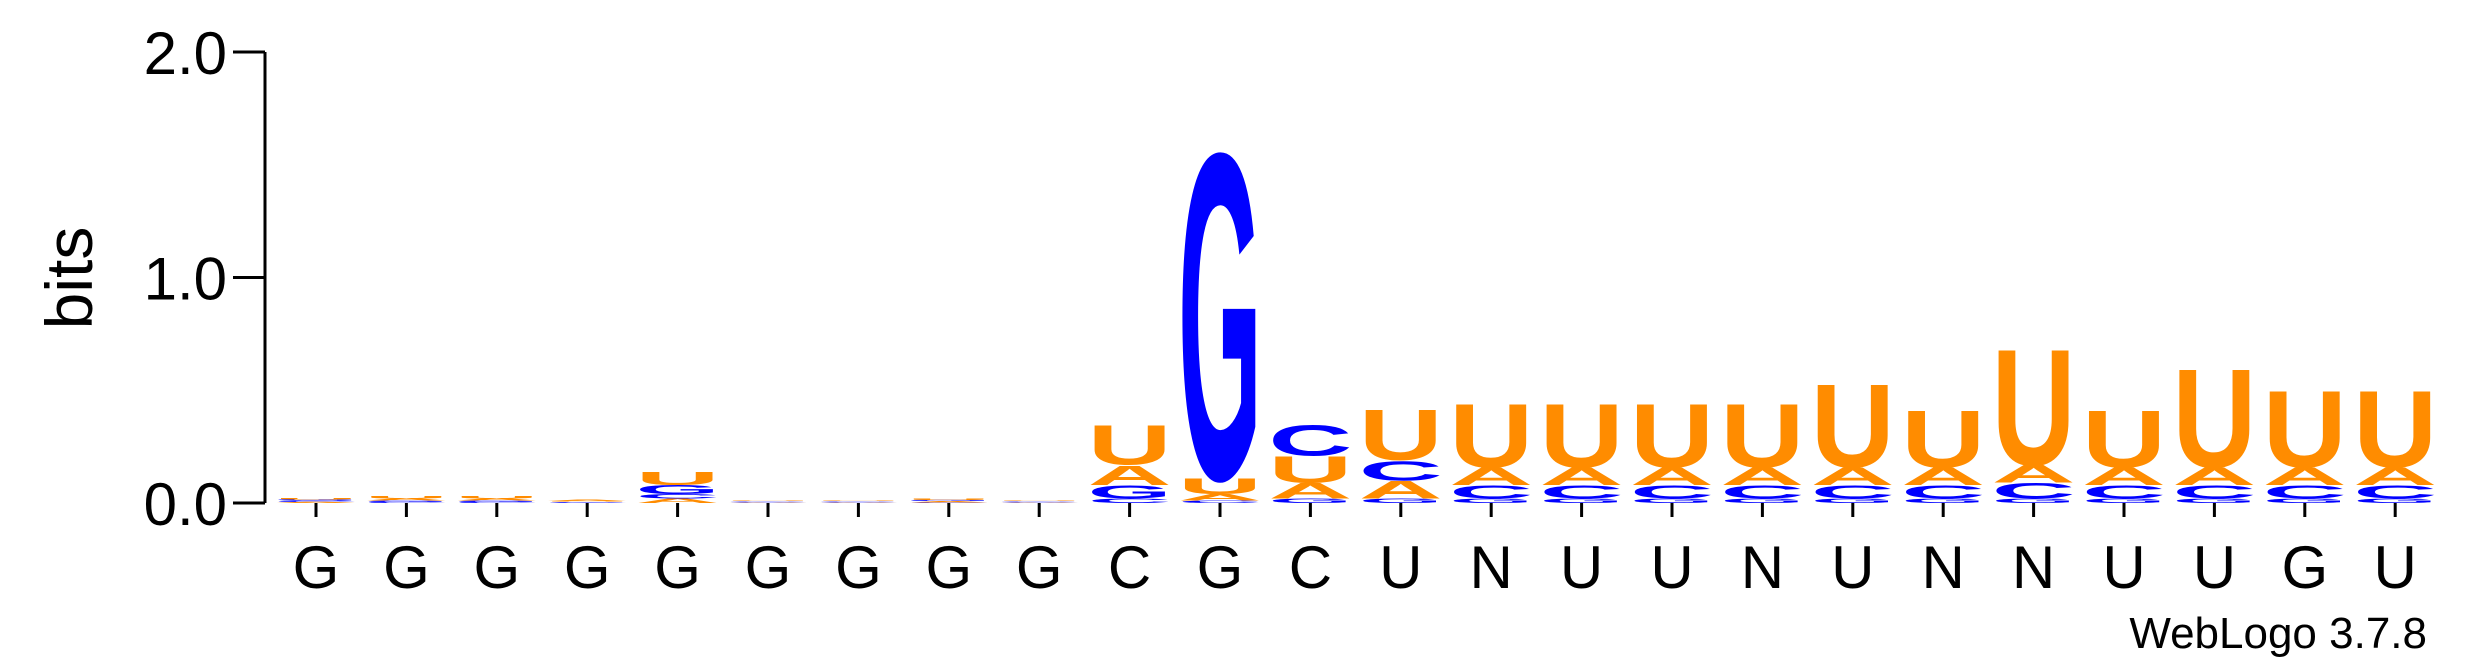 This screenshot has height=667, width=2475. What do you see at coordinates (185, 279) in the screenshot?
I see `y-tick-label: 1.0` at bounding box center [185, 279].